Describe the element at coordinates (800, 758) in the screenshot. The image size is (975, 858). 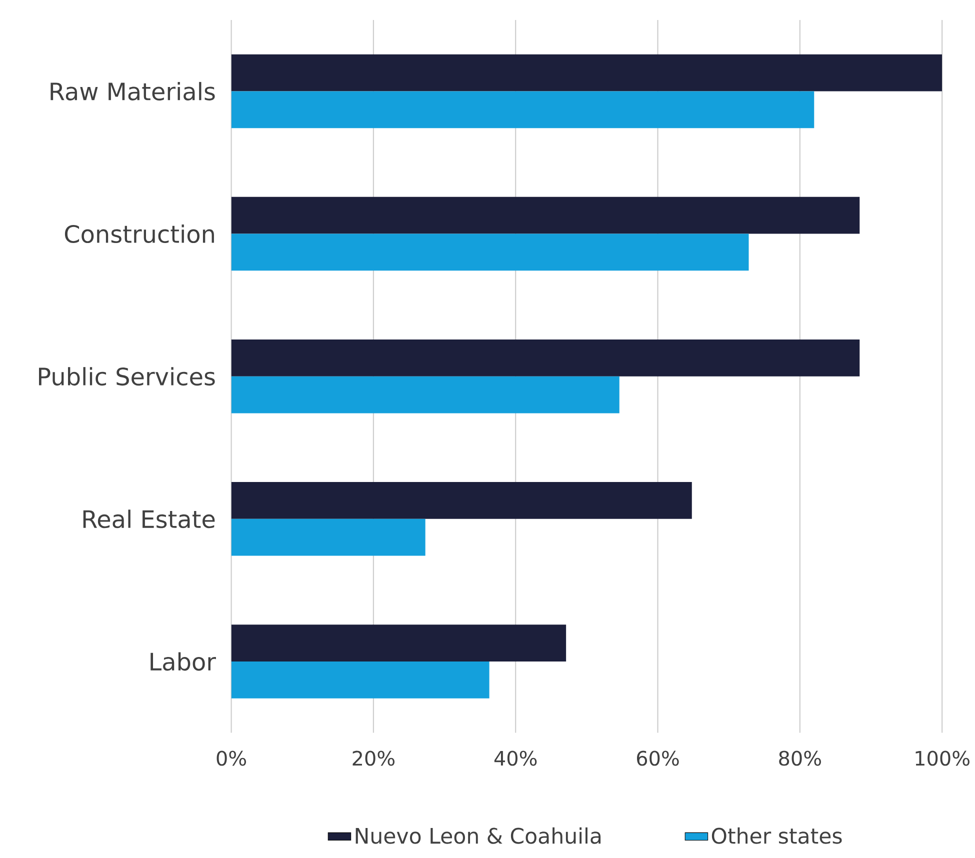
I see `x-tick-label: 80%` at that location.